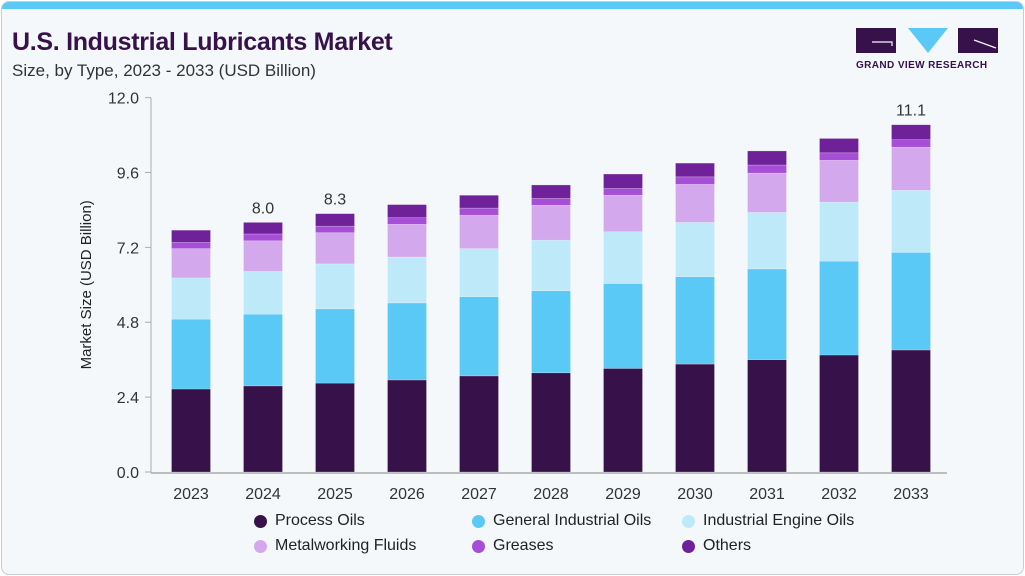  I want to click on data-label: 8.3, so click(335, 200).